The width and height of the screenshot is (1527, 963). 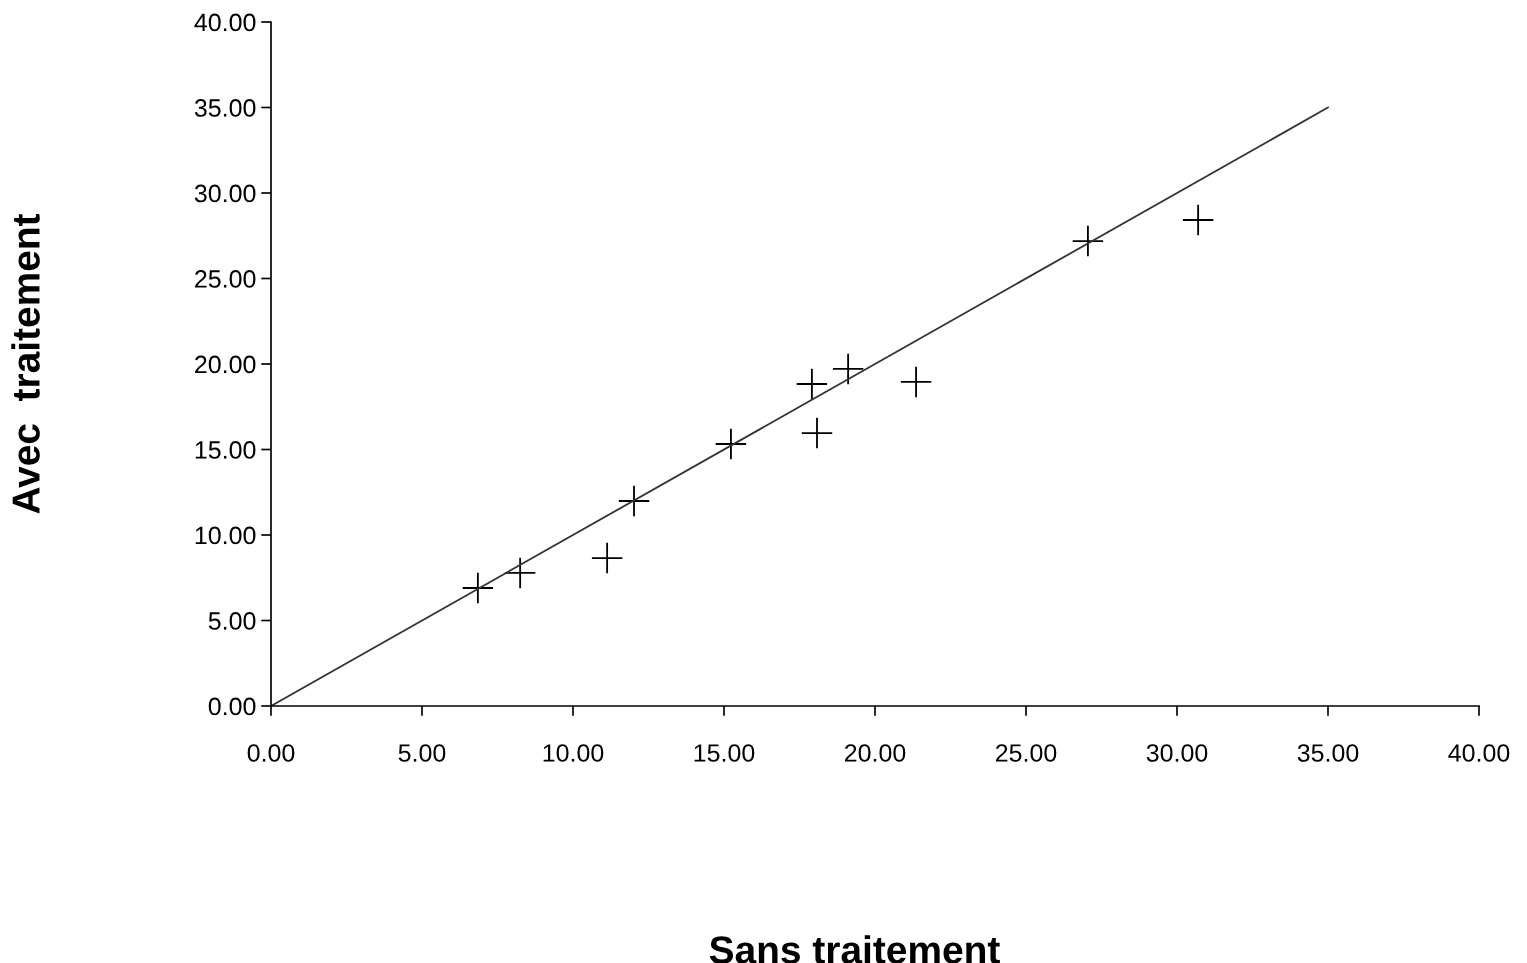 What do you see at coordinates (724, 753) in the screenshot?
I see `x-tick-label: 15.00` at bounding box center [724, 753].